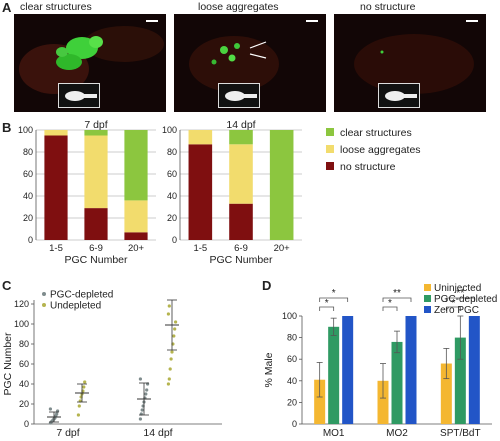  What do you see at coordinates (397, 293) in the screenshot?
I see `sig-label: **` at bounding box center [397, 293].